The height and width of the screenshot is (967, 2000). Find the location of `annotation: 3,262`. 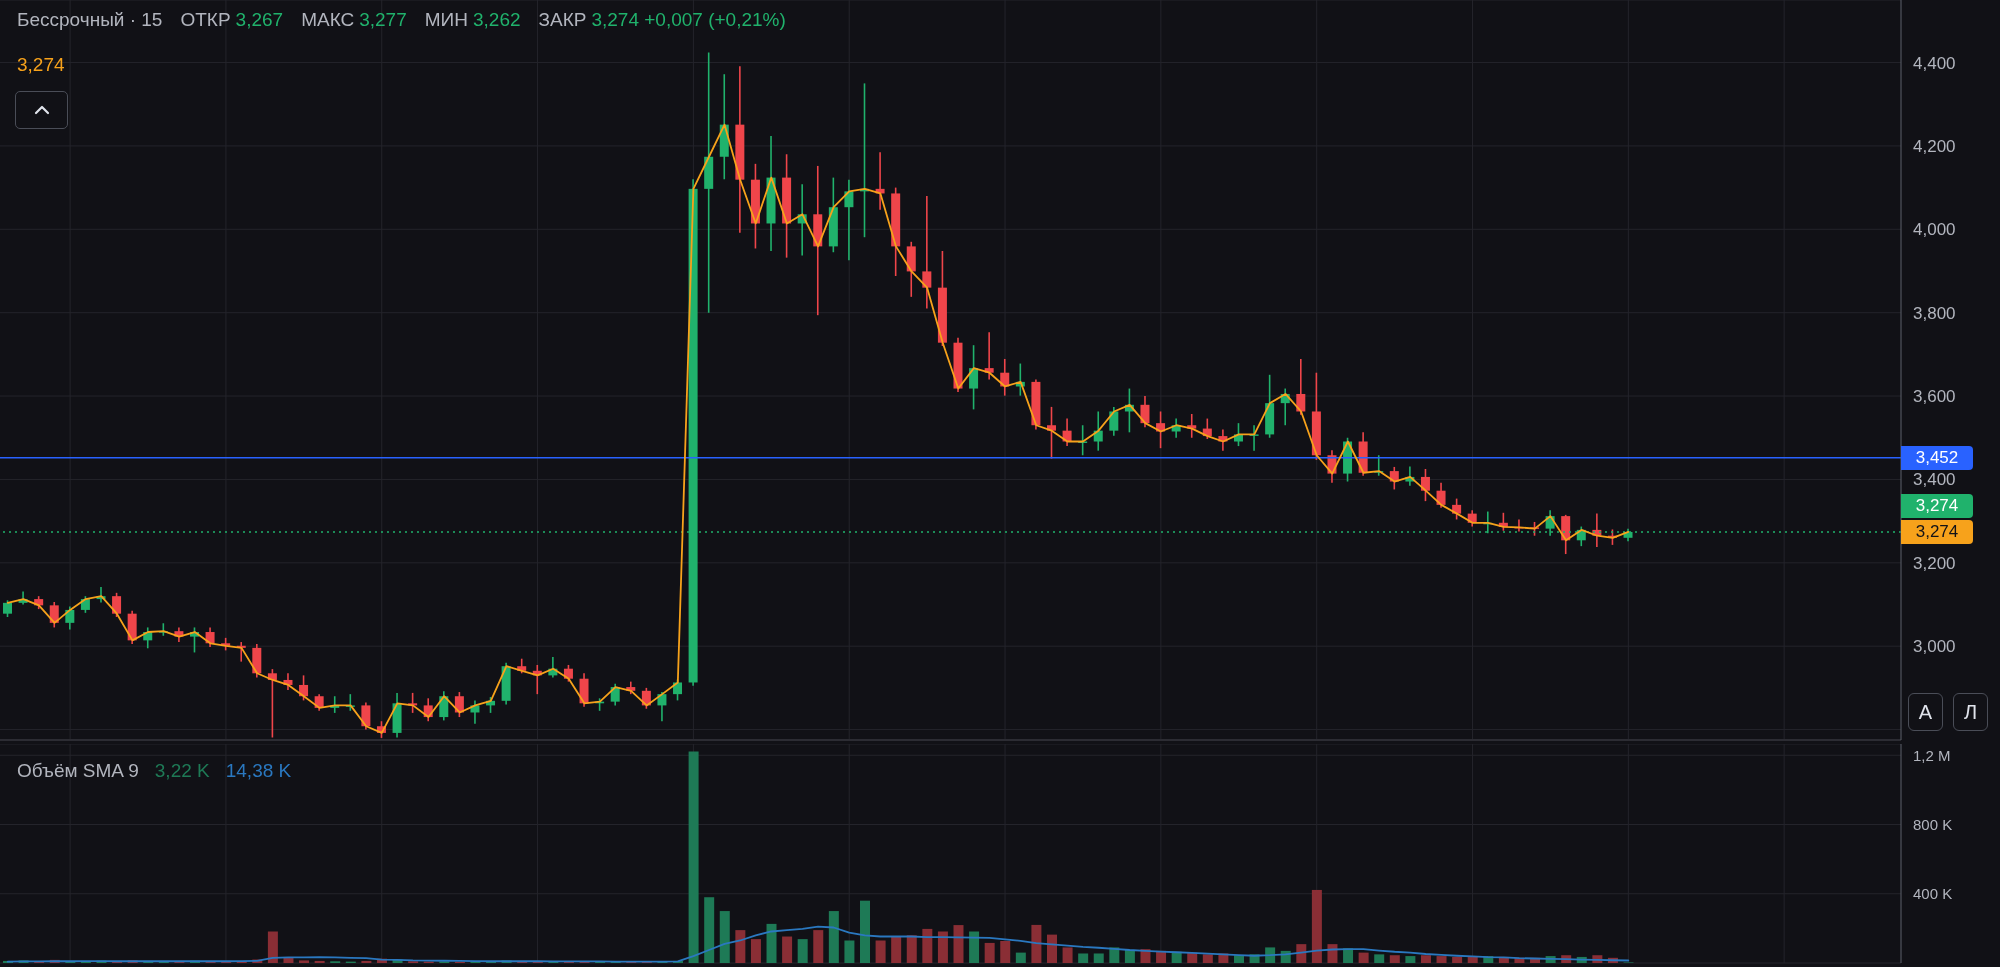

annotation: 3,262 is located at coordinates (496, 20).